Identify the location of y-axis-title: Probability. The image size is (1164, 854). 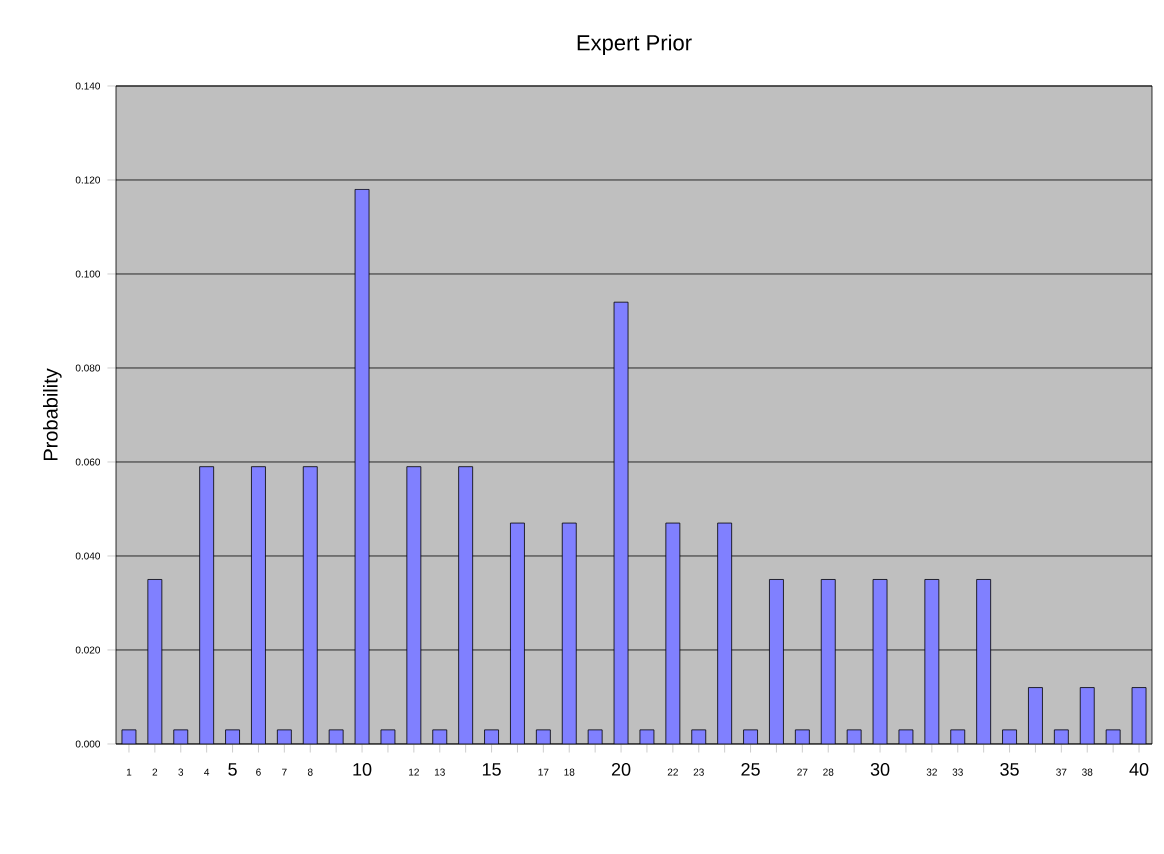
(52, 414).